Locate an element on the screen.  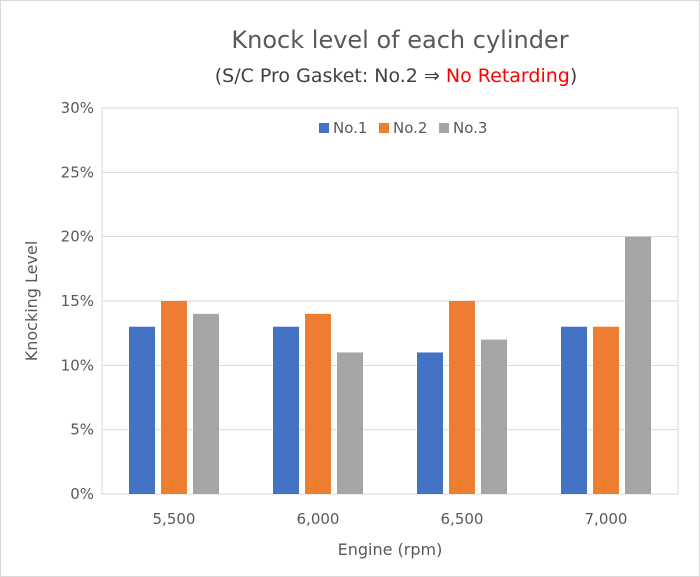
x-tick-label: 6,000 is located at coordinates (318, 519).